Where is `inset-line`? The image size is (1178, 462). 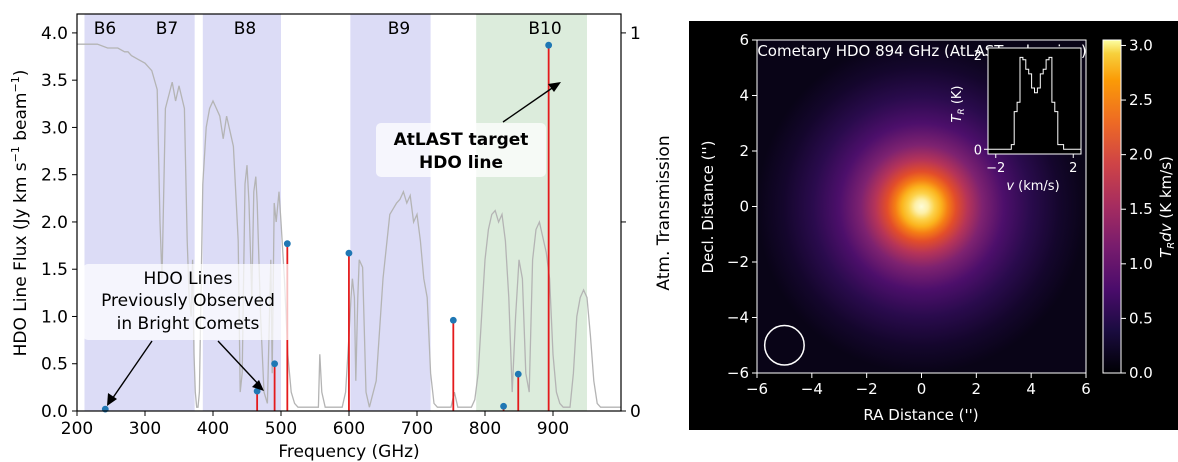 inset-line is located at coordinates (1034, 103).